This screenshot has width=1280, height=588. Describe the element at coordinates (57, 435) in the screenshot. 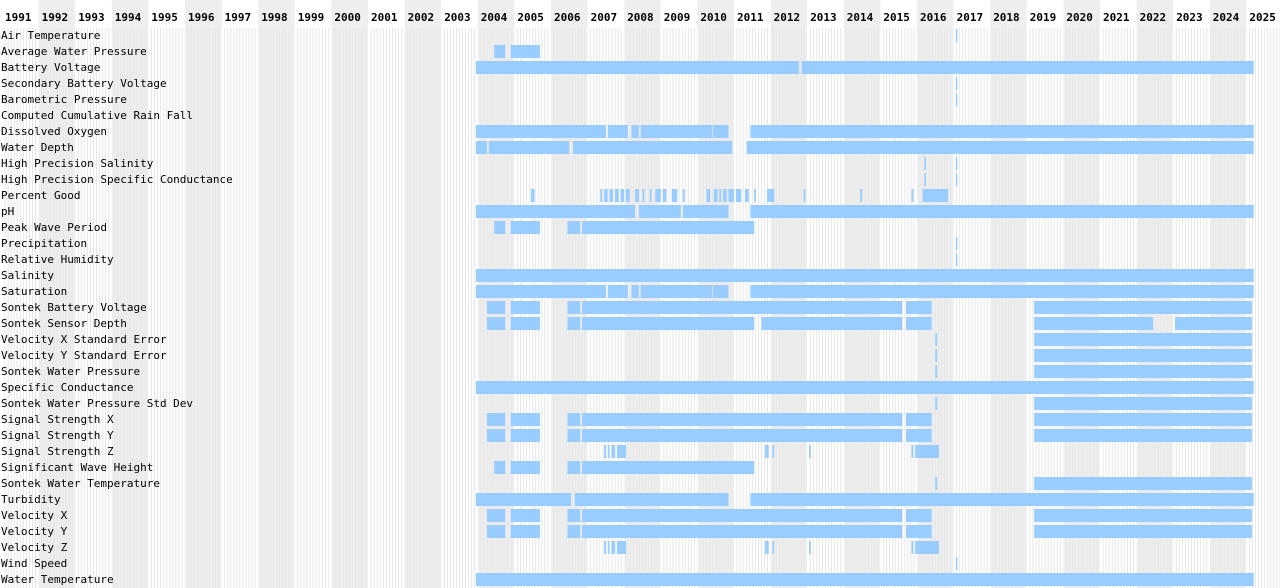

I see `parameter-label: Signal Strength Y` at that location.